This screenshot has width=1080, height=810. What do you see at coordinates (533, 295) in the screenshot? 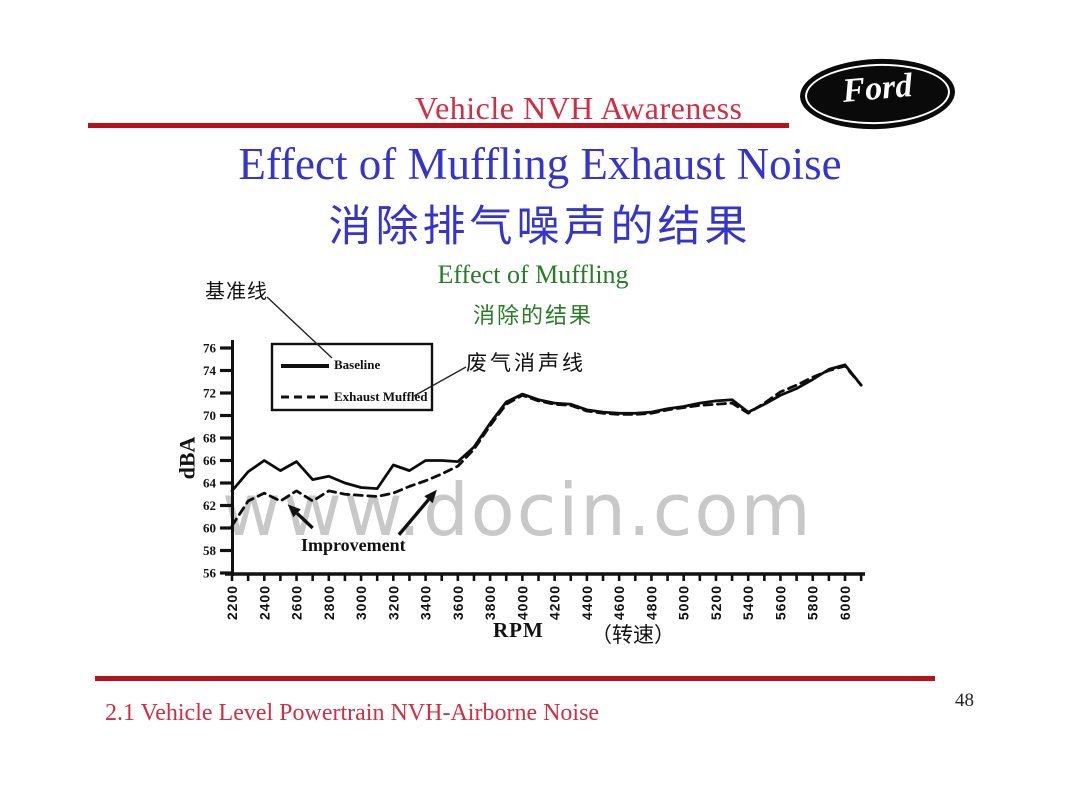
I see `subtitle-block: Effect of Muffling 消除的结果` at bounding box center [533, 295].